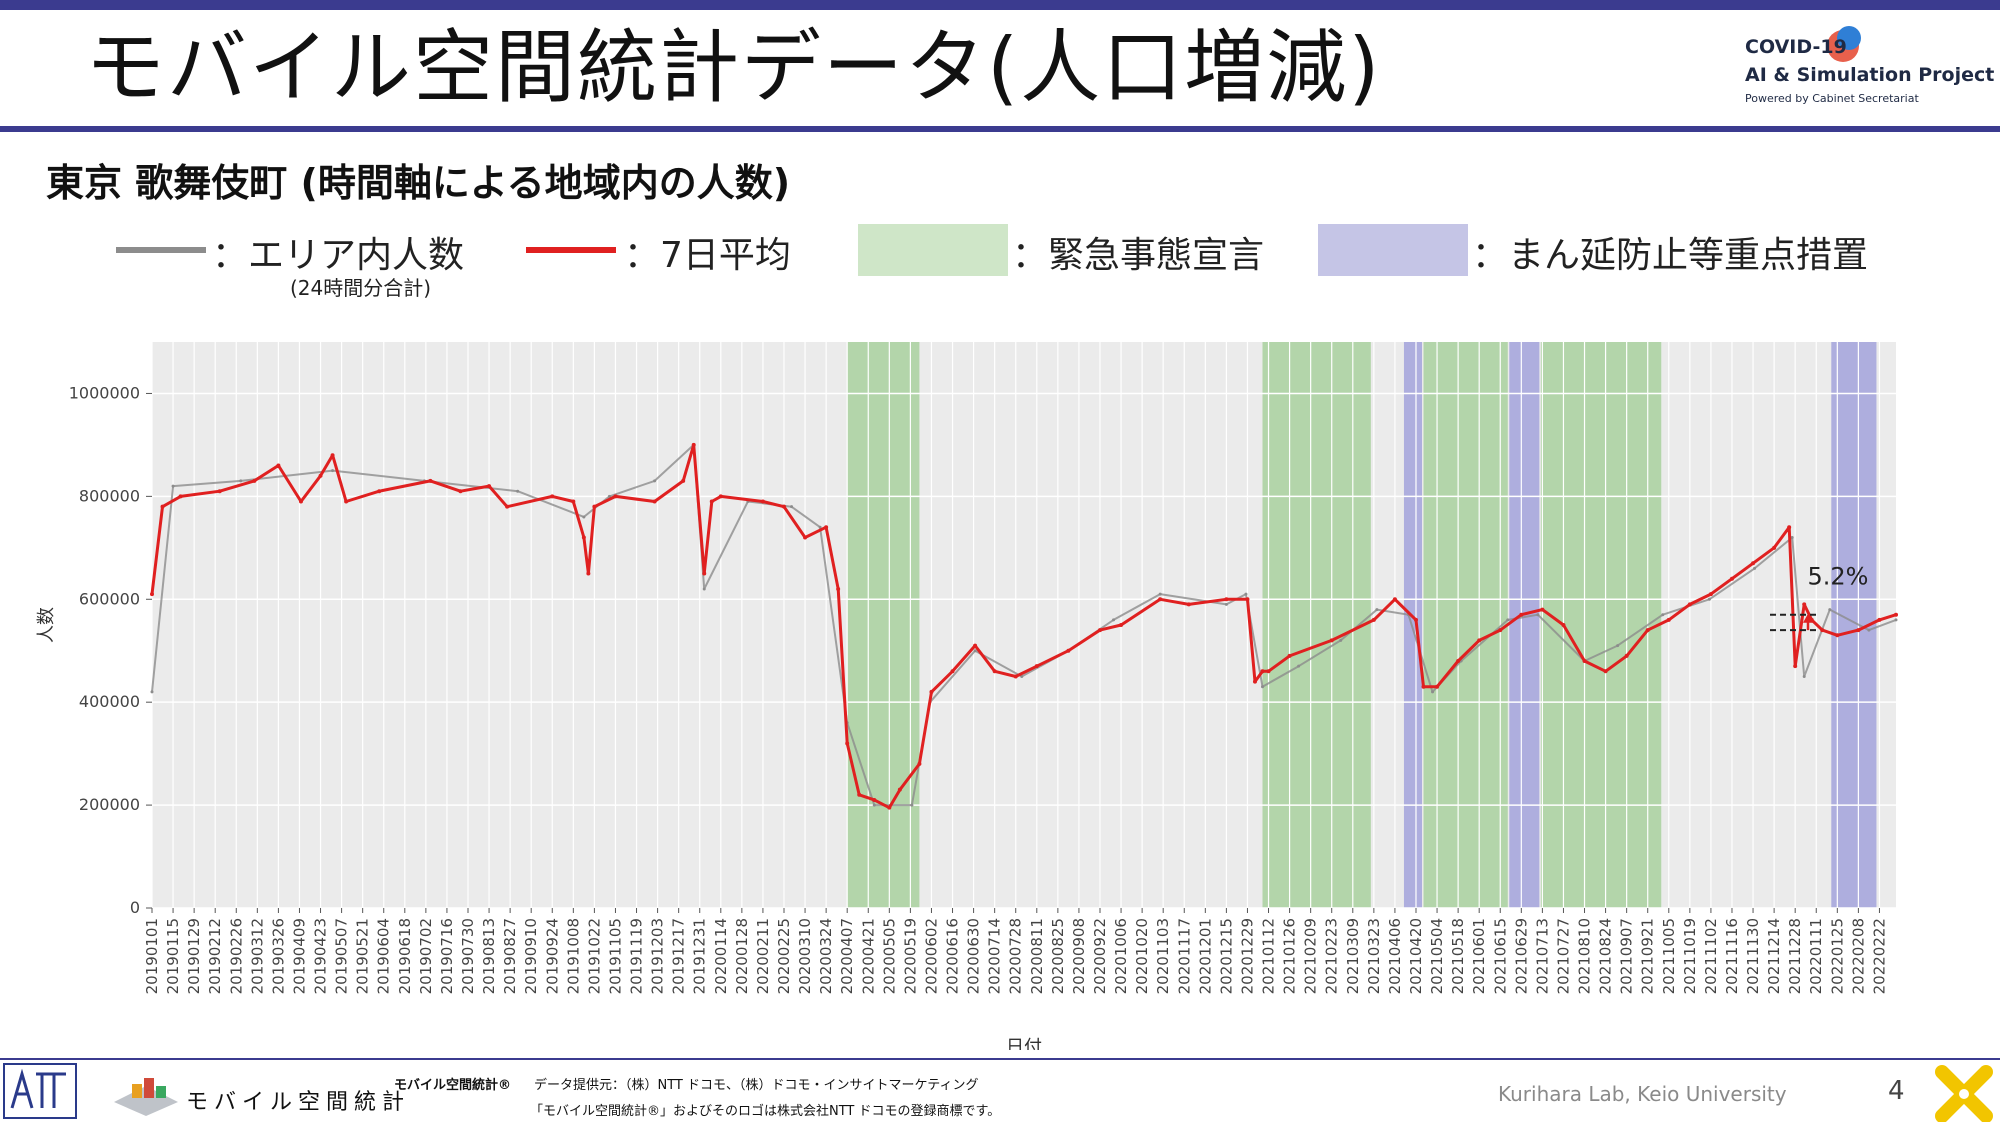  I want to click on footer-provider: データ提供元：（株）NTT ドコモ、（株）ドコモ・インサイトマーケティング, so click(756, 1085).